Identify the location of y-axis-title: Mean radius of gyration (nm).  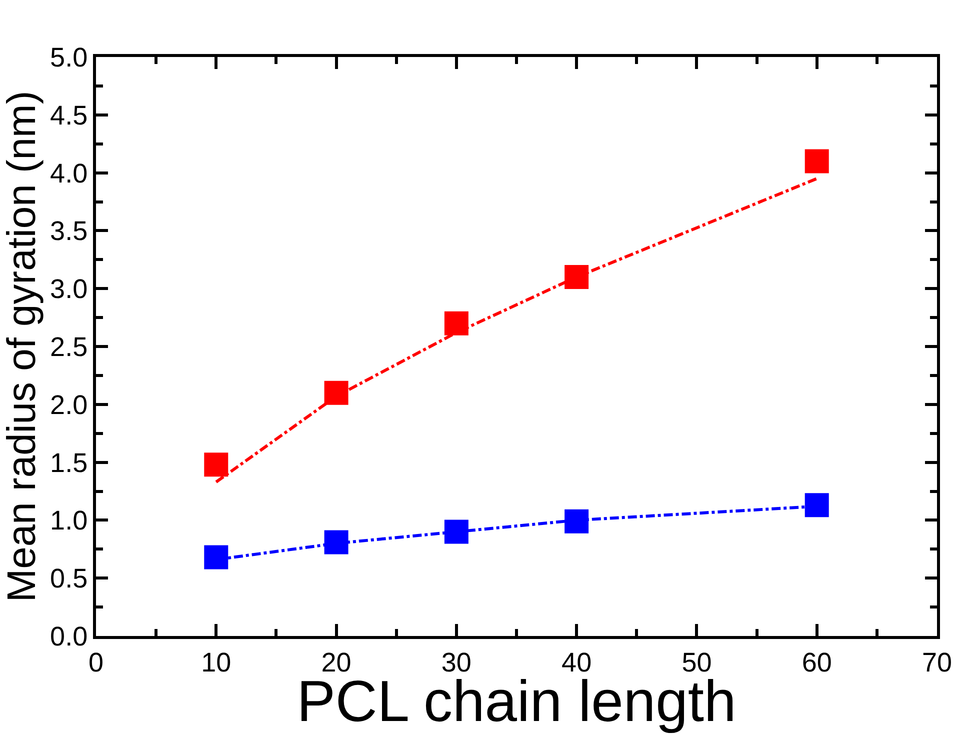
(22, 346).